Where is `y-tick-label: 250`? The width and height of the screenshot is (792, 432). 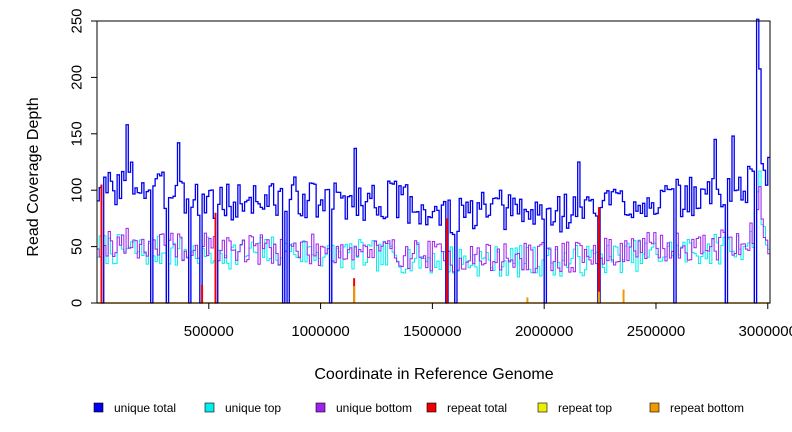 y-tick-label: 250 is located at coordinates (77, 20).